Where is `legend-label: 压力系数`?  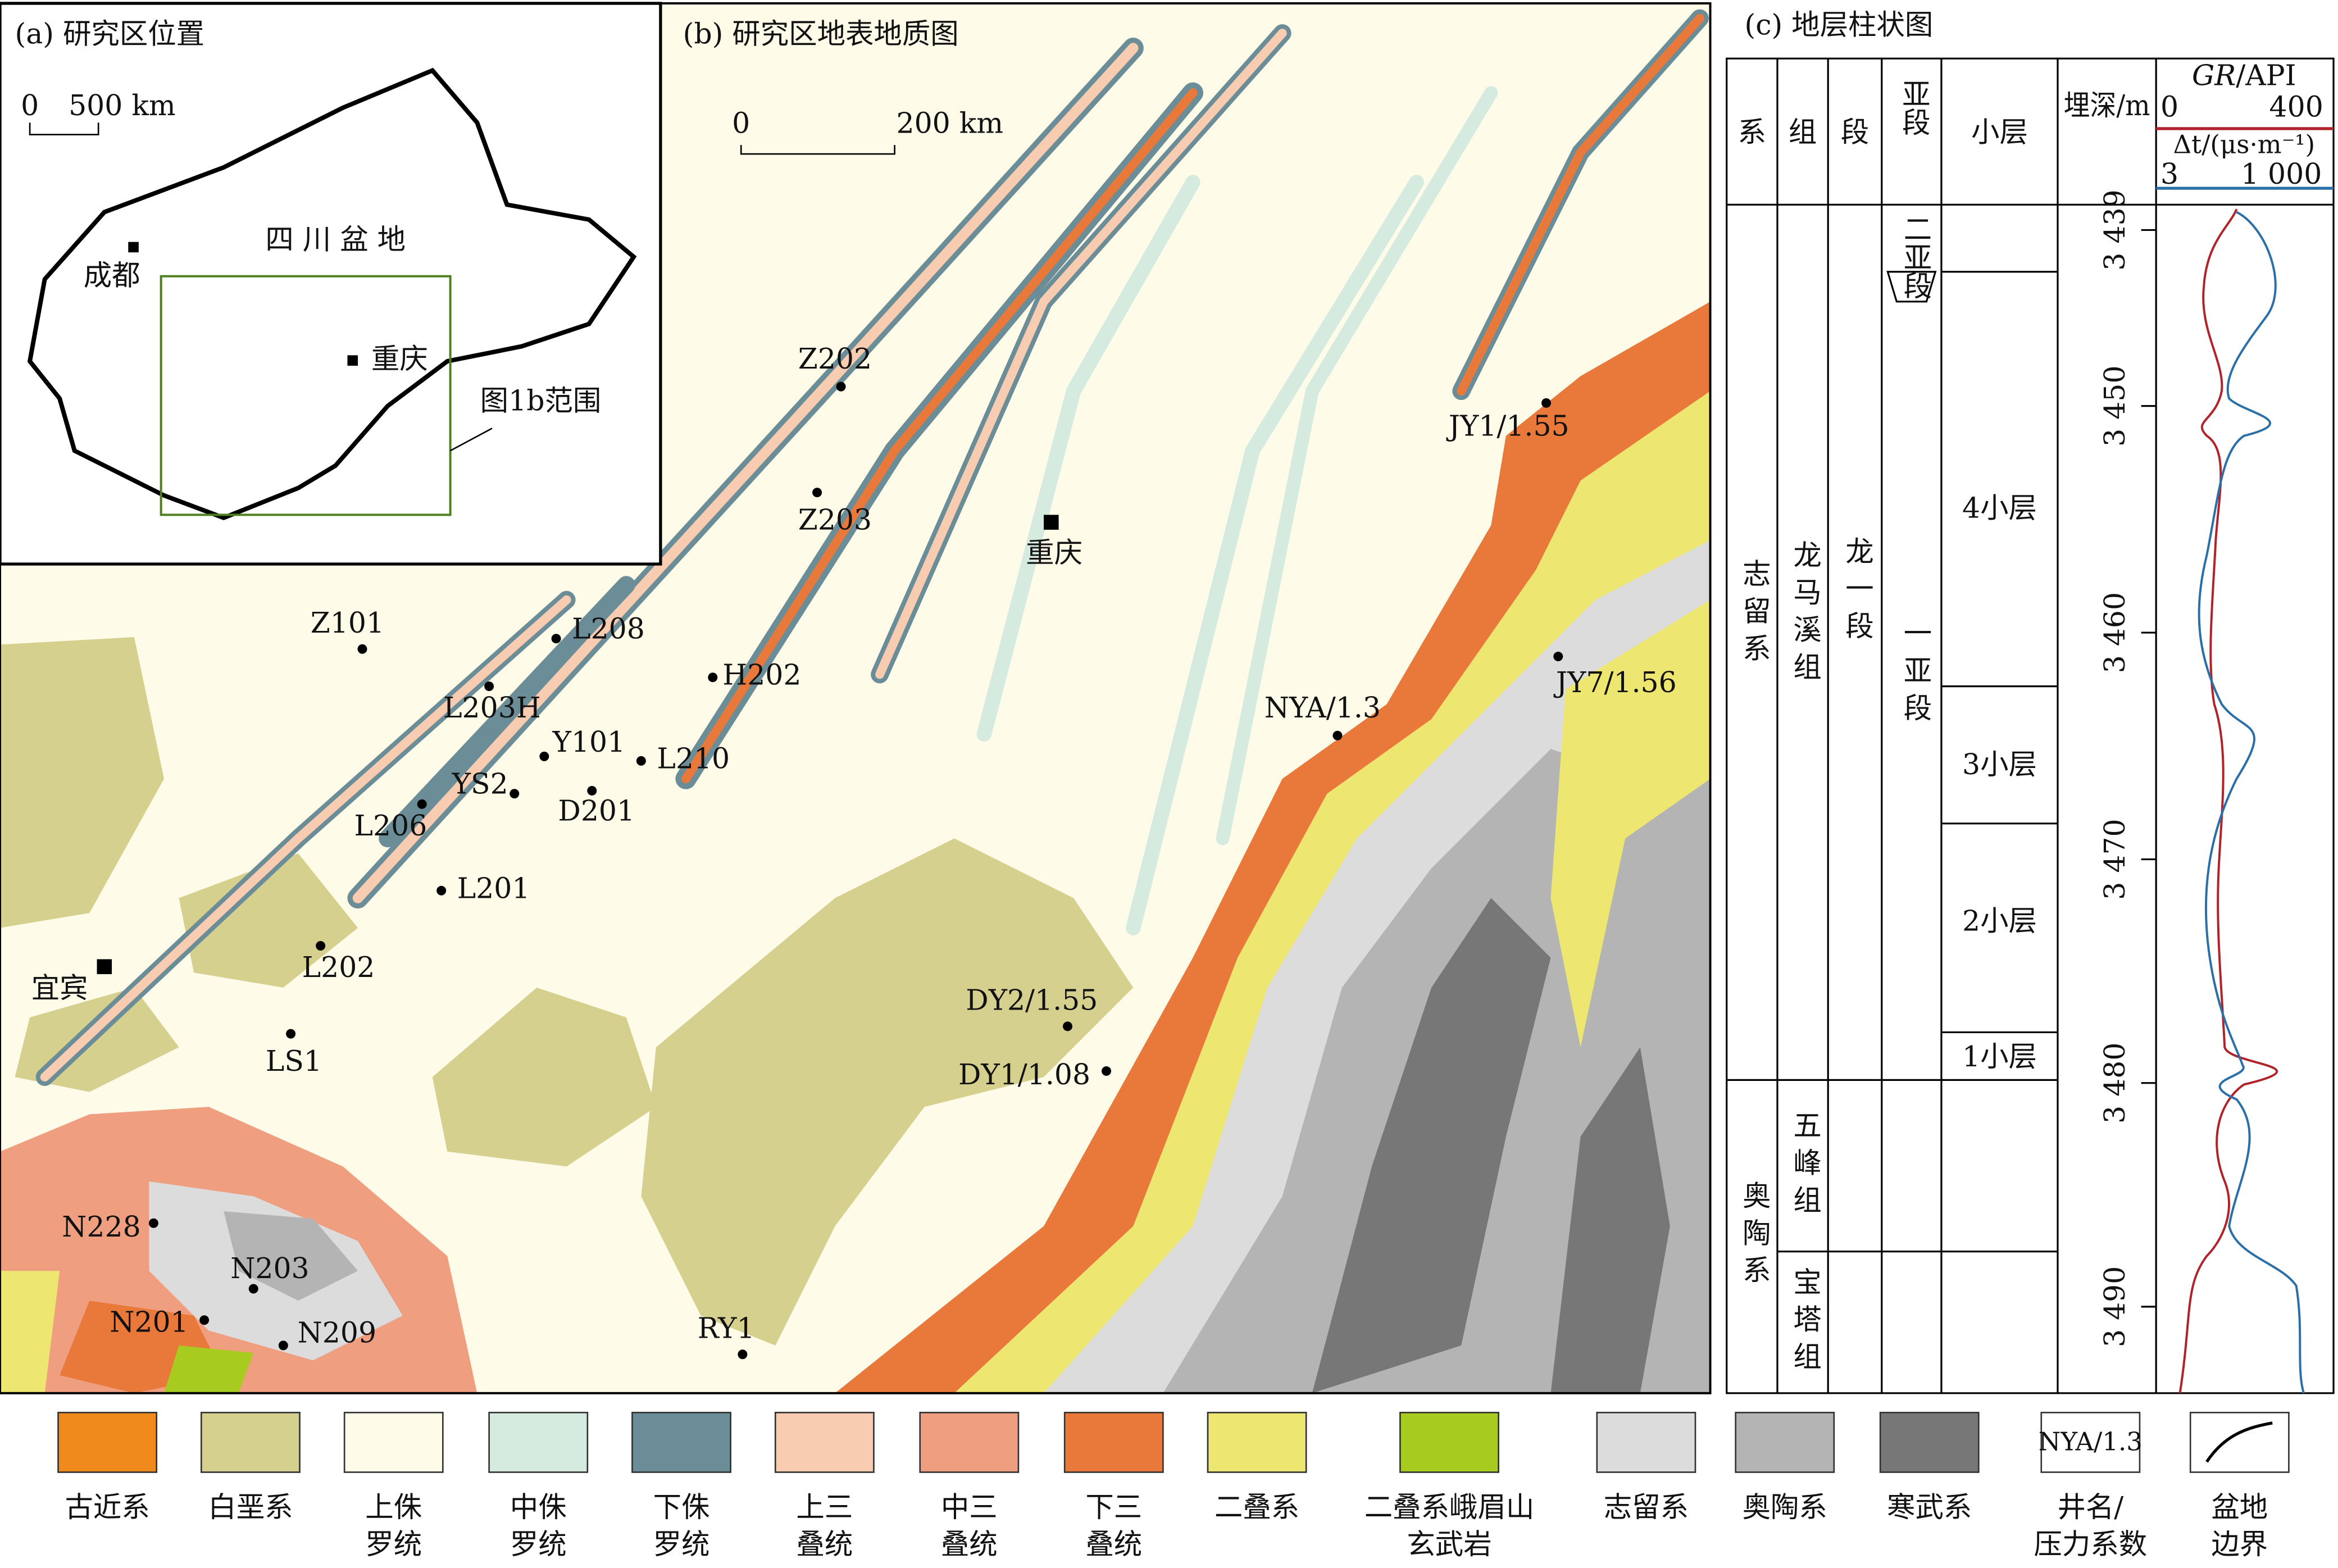 legend-label: 压力系数 is located at coordinates (2091, 1544).